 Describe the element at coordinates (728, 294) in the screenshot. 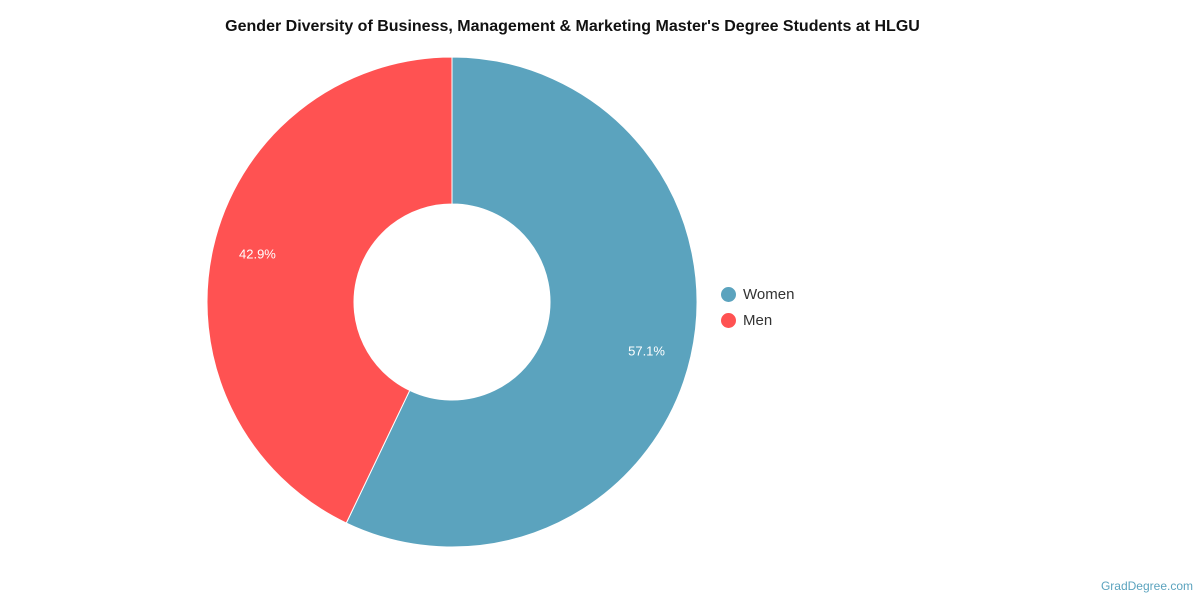

I see `legend-swatch-women` at that location.